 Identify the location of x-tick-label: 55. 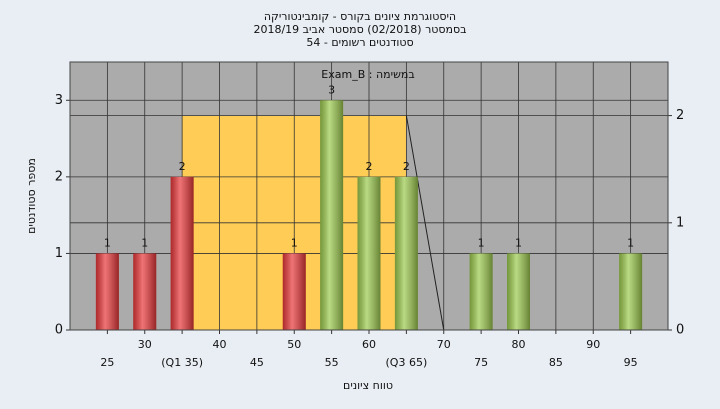
(332, 362).